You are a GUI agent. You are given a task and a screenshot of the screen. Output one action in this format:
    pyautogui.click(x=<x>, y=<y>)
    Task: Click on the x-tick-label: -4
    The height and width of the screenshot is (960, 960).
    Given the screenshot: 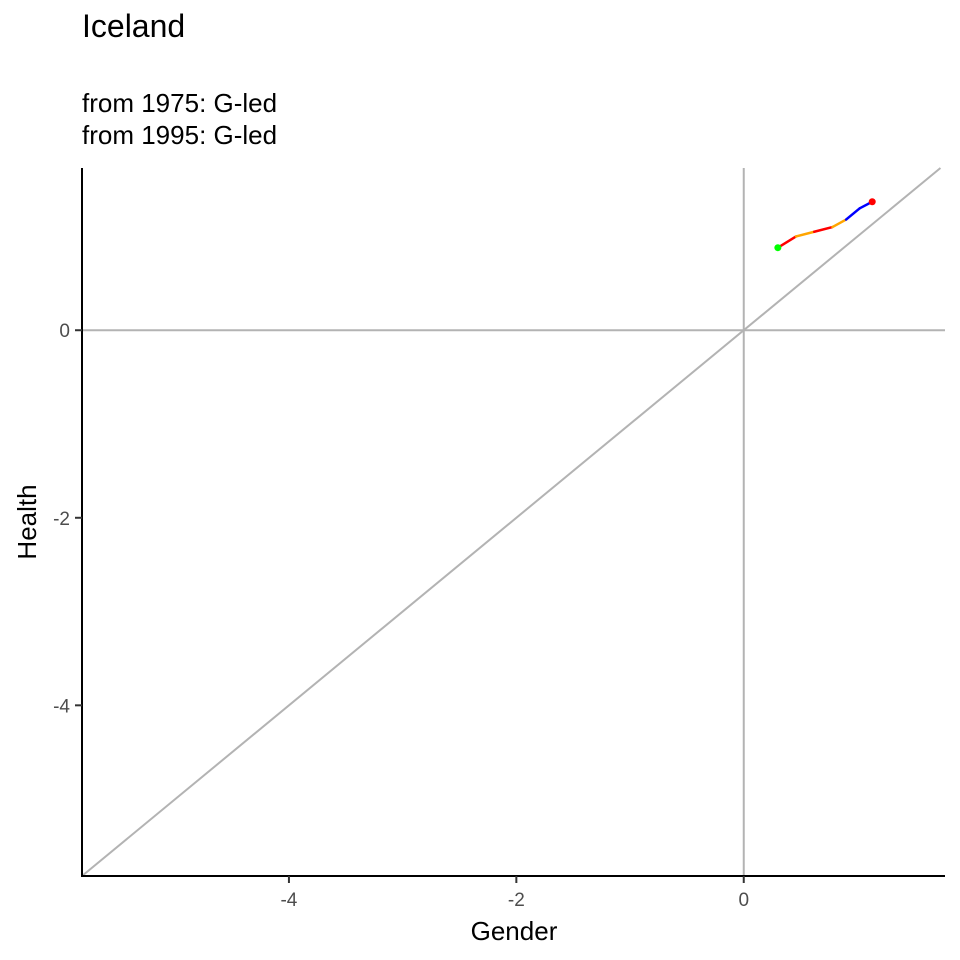 What is the action you would take?
    pyautogui.click(x=288, y=900)
    